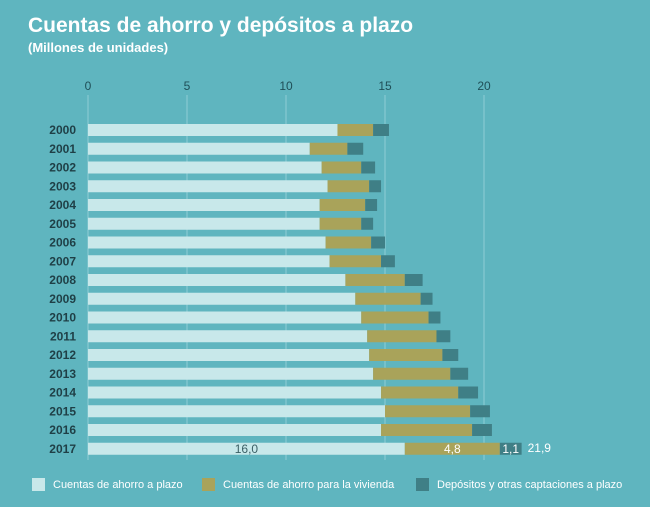 Image resolution: width=650 pixels, height=507 pixels. I want to click on y-category-label: 2002, so click(62, 168).